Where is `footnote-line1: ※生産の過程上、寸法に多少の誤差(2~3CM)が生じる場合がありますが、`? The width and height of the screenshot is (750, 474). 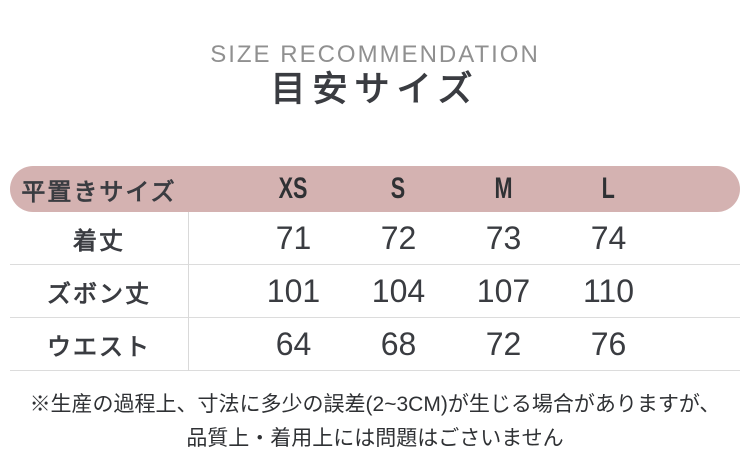
footnote-line1: ※生産の過程上、寸法に多少の誤差(2~3CM)が生じる場合がありますが、 is located at coordinates (375, 404).